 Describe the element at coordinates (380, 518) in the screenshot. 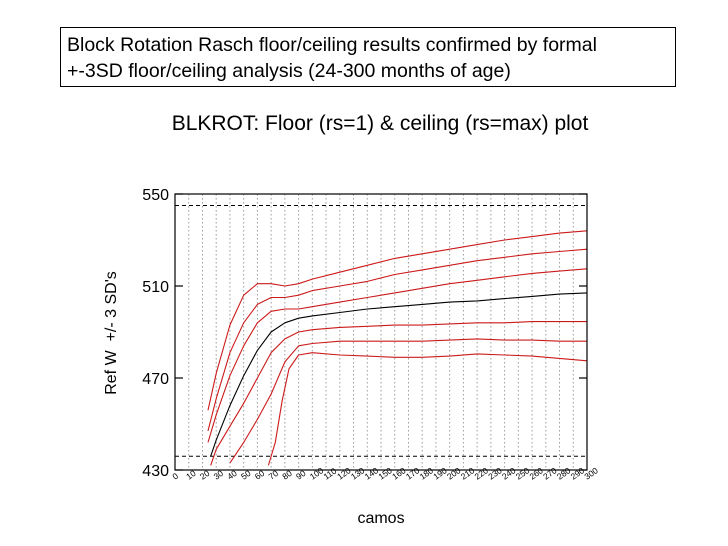

I see `x-axis-label: camos` at that location.